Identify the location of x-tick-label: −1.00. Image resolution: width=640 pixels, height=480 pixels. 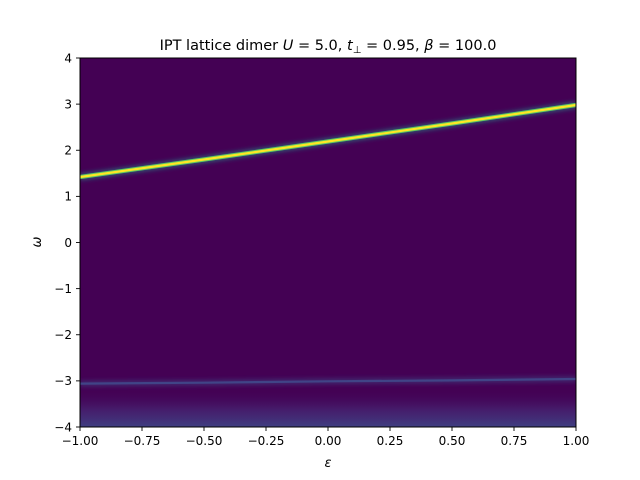
(80, 441).